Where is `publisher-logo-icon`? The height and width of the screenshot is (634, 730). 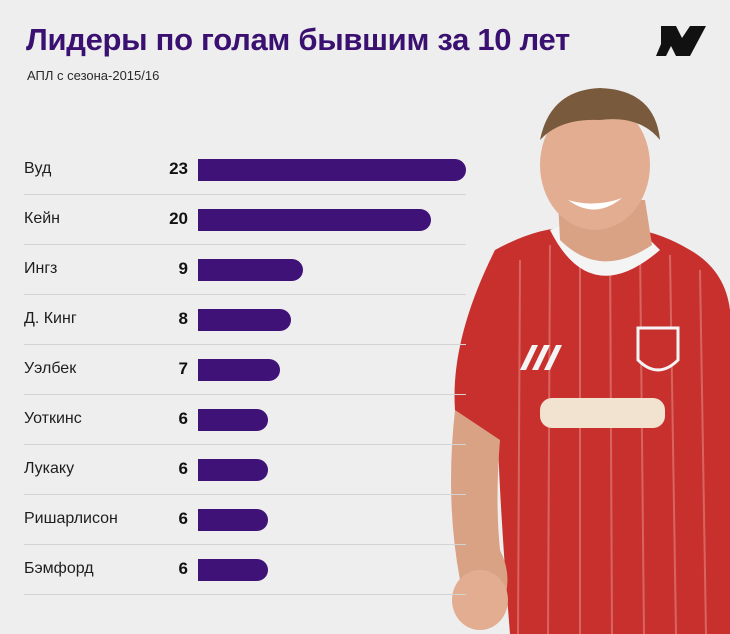
publisher-logo-icon is located at coordinates (681, 41).